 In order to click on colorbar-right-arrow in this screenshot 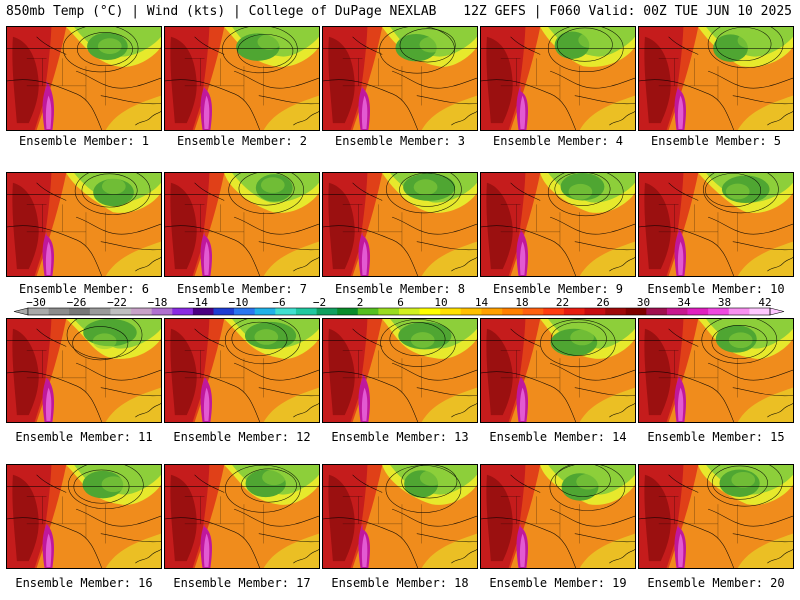, I will do `click(777, 311)`.